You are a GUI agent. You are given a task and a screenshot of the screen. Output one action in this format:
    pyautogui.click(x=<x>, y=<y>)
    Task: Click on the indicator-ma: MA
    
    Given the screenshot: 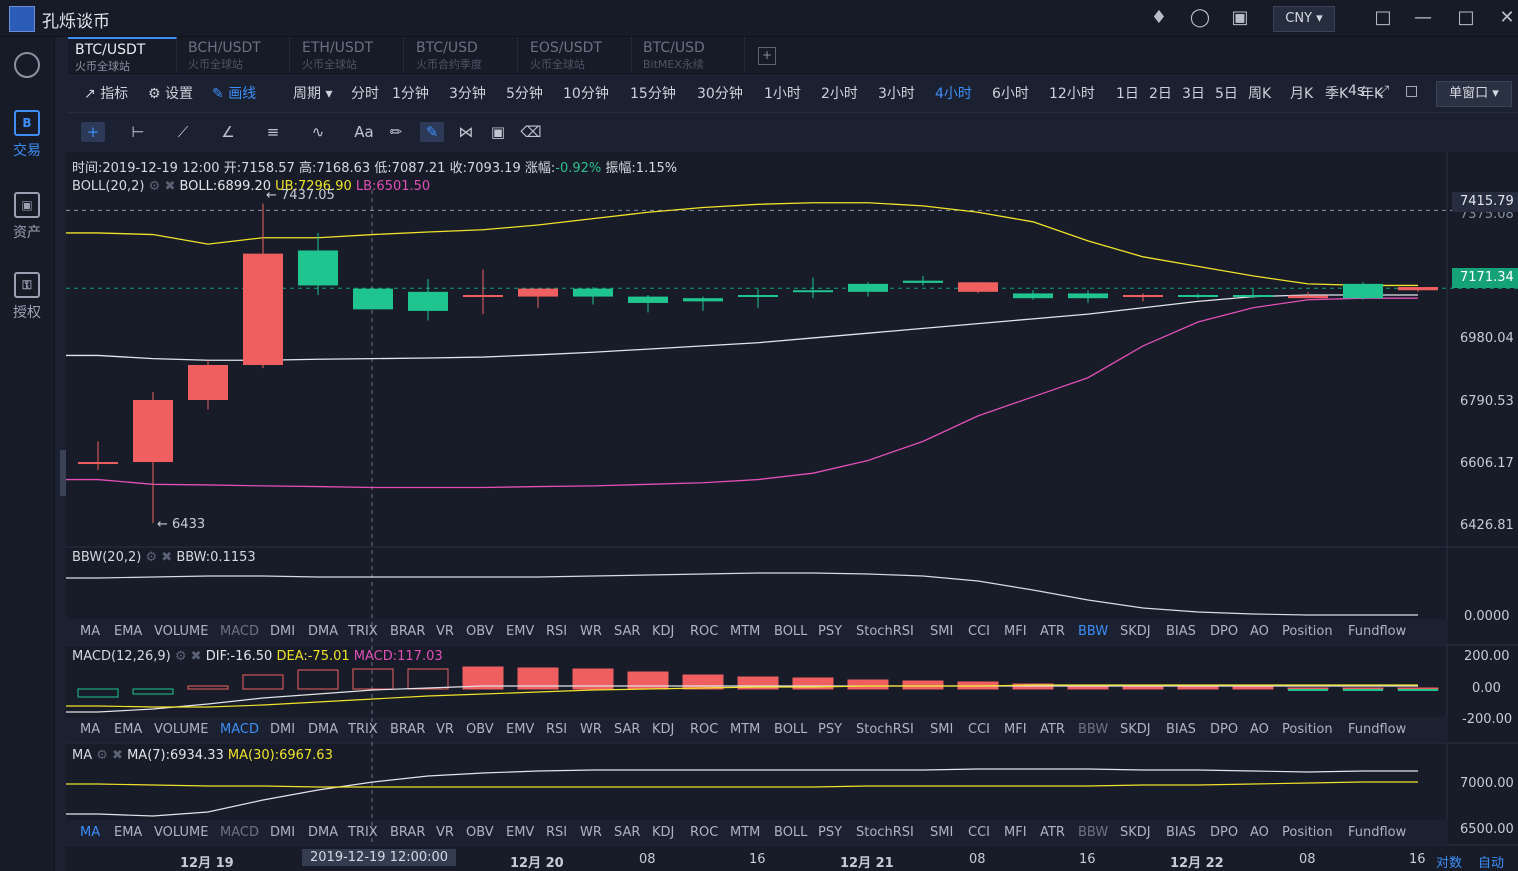 What is the action you would take?
    pyautogui.click(x=90, y=631)
    